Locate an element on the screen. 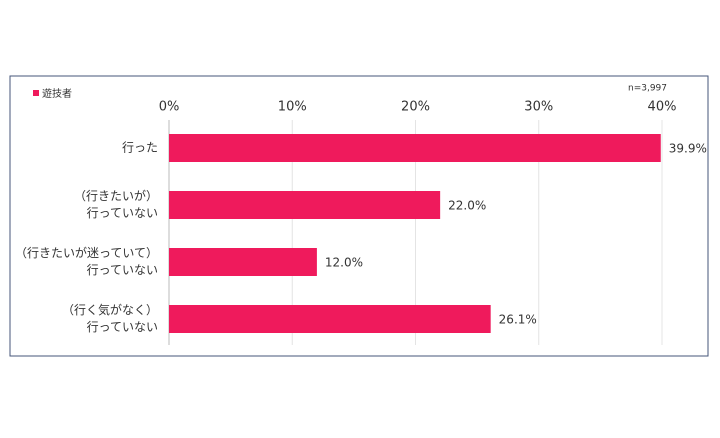 This screenshot has width=720, height=438. x-tick-label: 0% is located at coordinates (169, 107).